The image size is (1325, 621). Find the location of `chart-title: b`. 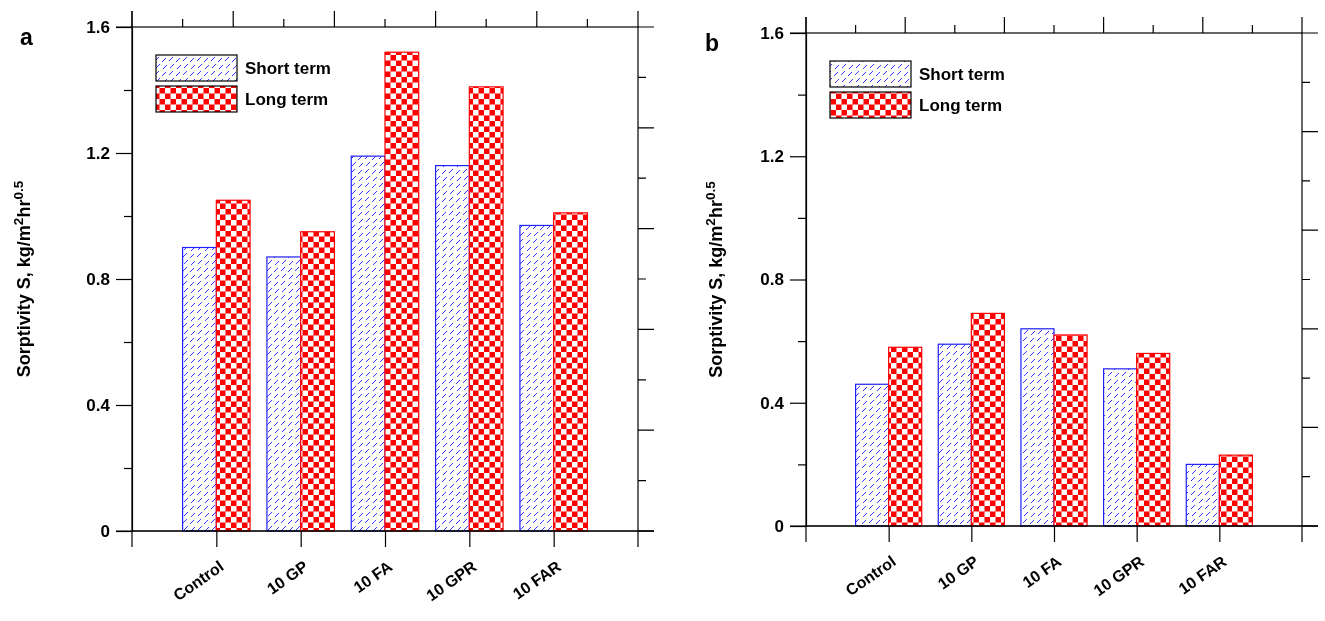

chart-title: b is located at coordinates (712, 43).